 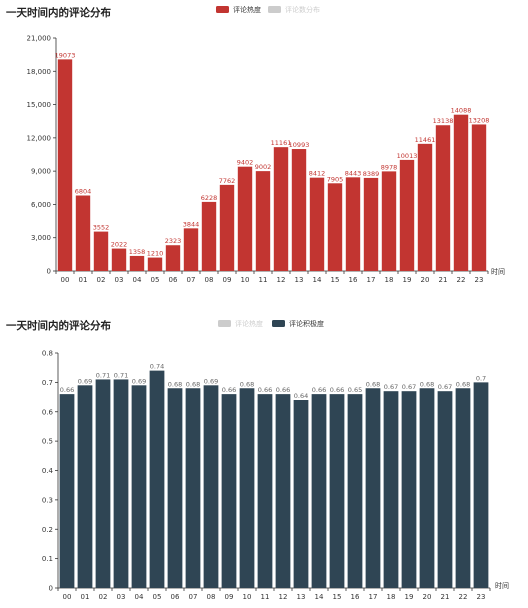 I want to click on chart-2-data-label-20: 0.68, so click(x=427, y=384).